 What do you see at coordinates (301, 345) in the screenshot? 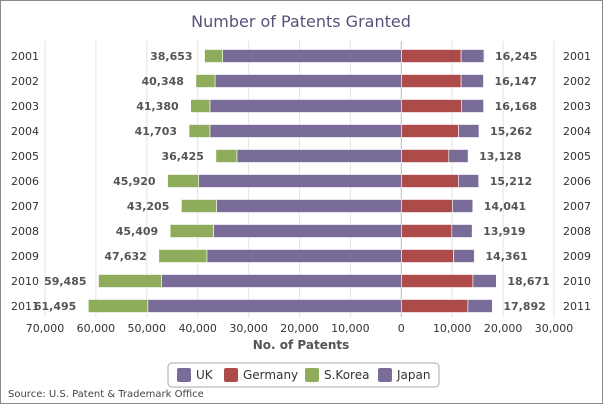
I see `x-axis-label: No. of Patents` at bounding box center [301, 345].